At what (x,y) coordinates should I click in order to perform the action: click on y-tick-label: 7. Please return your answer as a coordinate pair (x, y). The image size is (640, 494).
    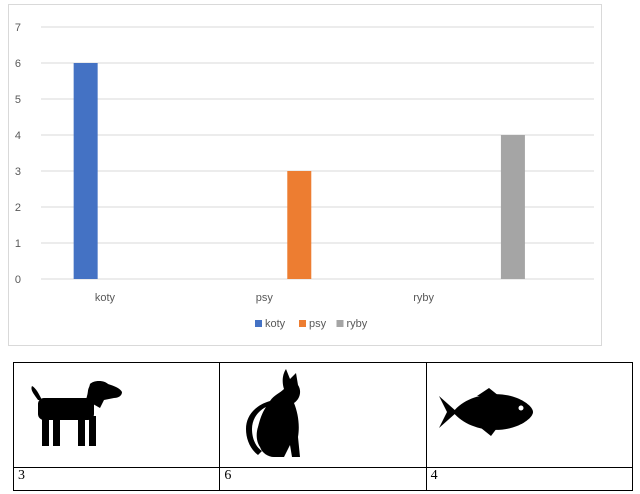
    Looking at the image, I should click on (18, 28).